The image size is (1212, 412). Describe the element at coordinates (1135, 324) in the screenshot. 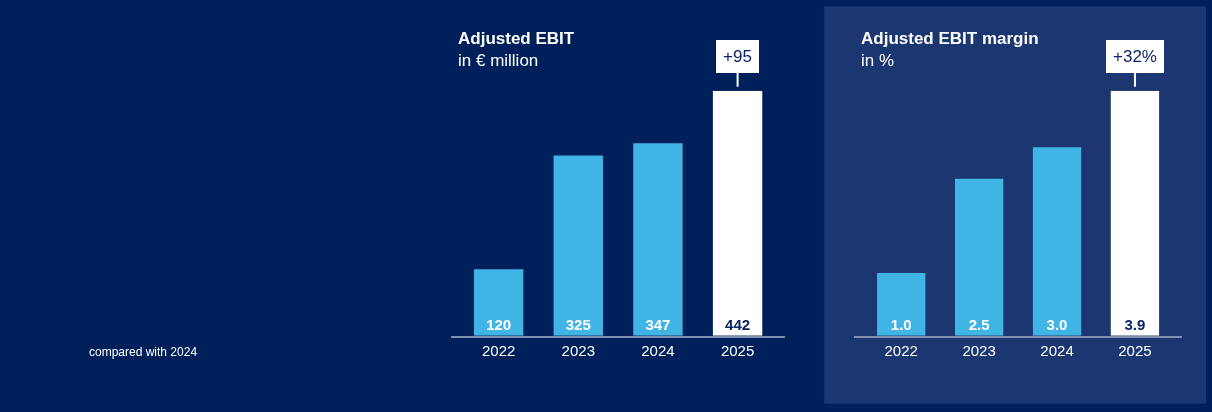

I see `data-label: 3.9` at that location.